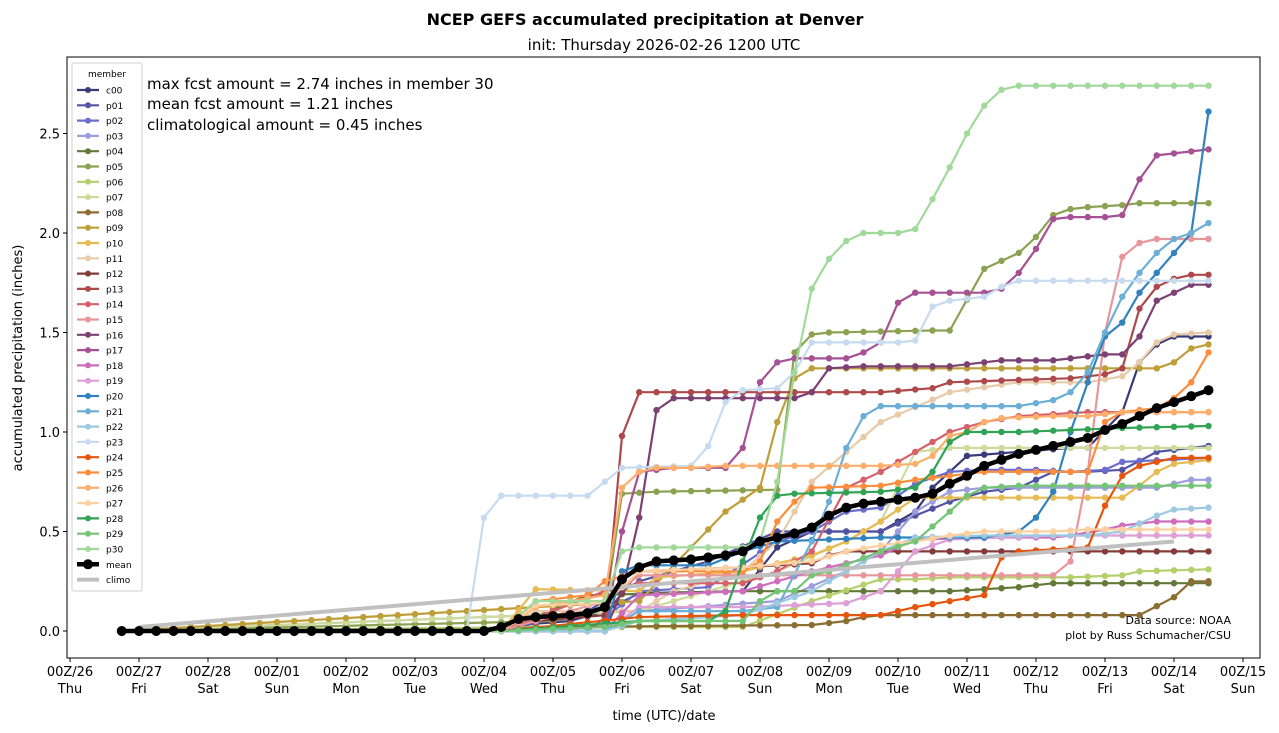 The image size is (1279, 733). What do you see at coordinates (114, 382) in the screenshot?
I see `legend-label: p19` at bounding box center [114, 382].